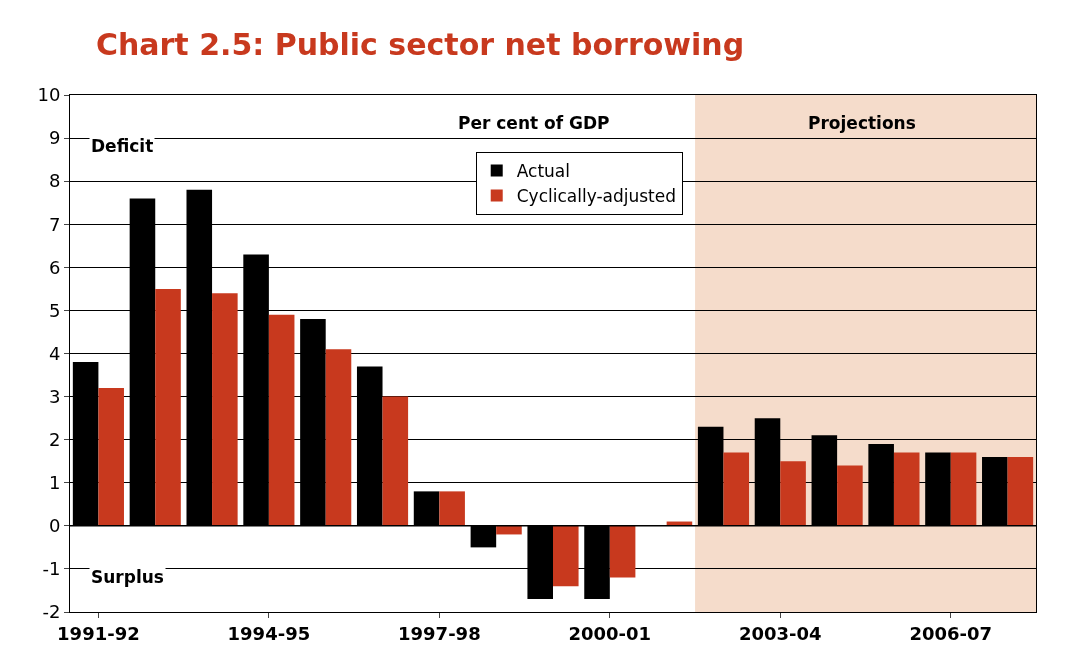 This screenshot has width=1066, height=672. Describe the element at coordinates (54, 181) in the screenshot. I see `y-tick-label: 8` at that location.